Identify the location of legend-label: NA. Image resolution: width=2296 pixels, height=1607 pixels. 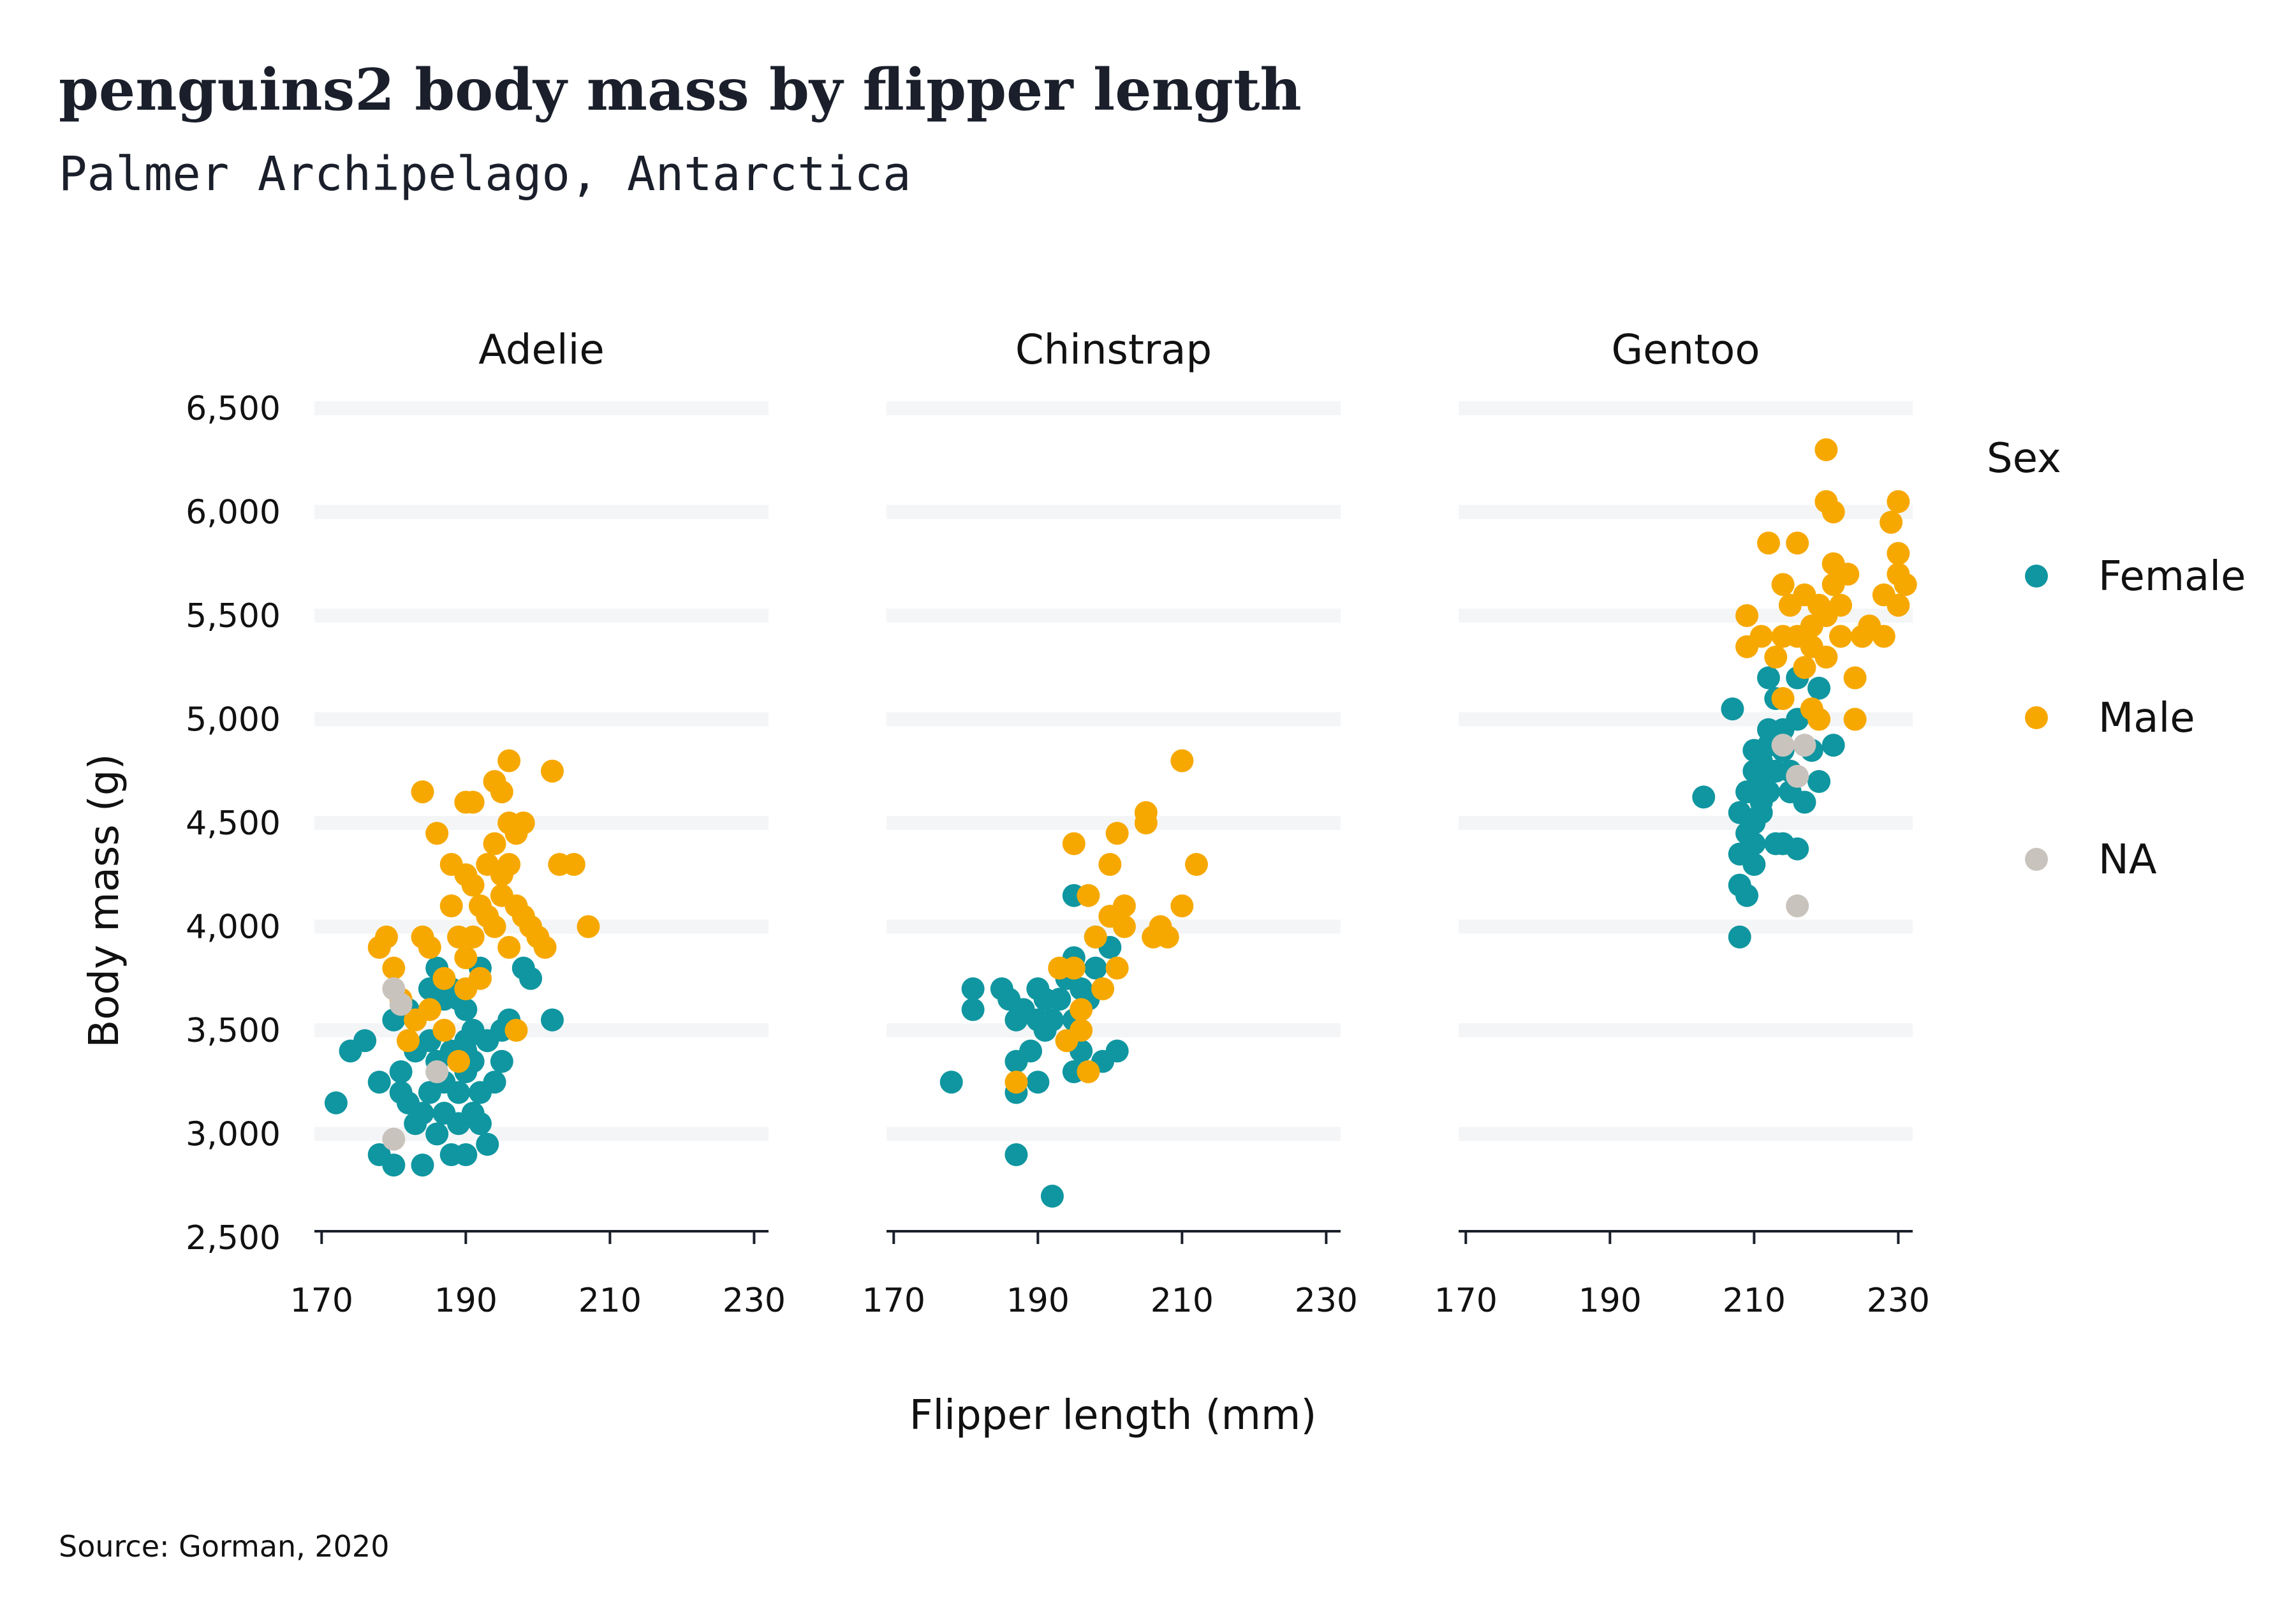
(2127, 860).